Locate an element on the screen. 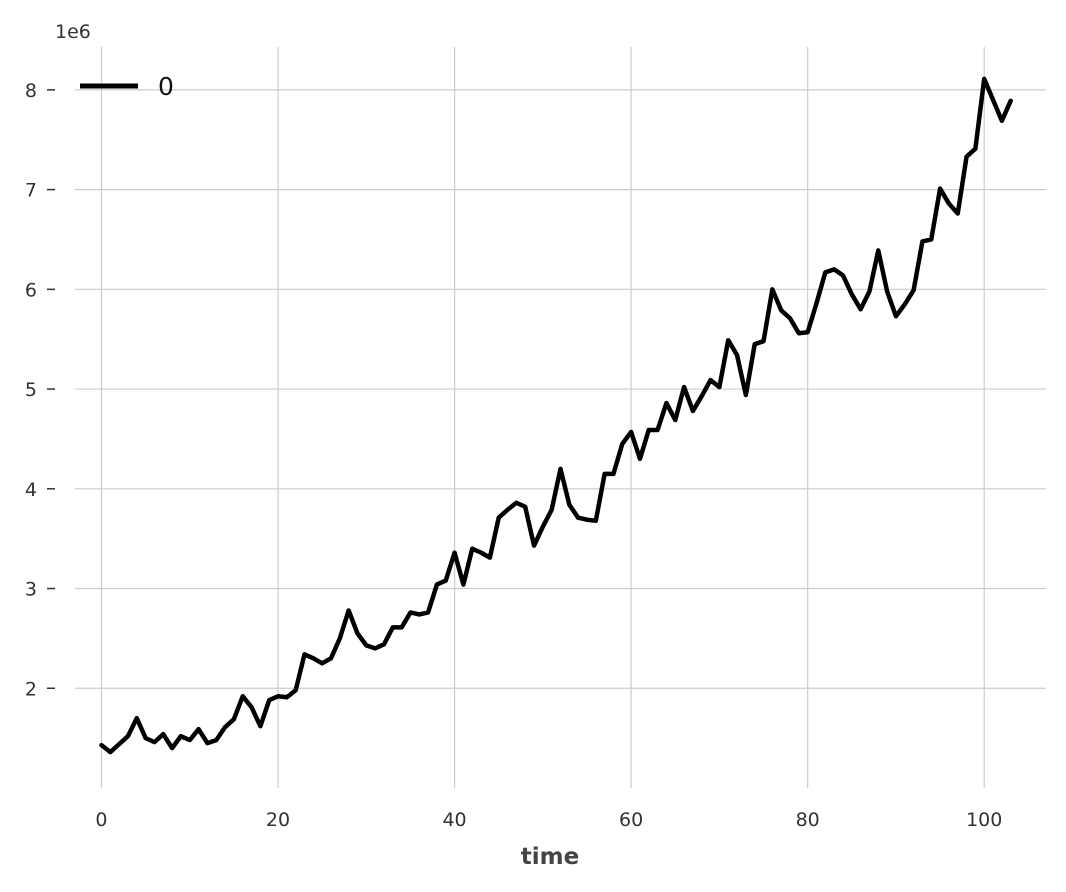 This screenshot has height=892, width=1066. y-tick-label: 2 is located at coordinates (31, 689).